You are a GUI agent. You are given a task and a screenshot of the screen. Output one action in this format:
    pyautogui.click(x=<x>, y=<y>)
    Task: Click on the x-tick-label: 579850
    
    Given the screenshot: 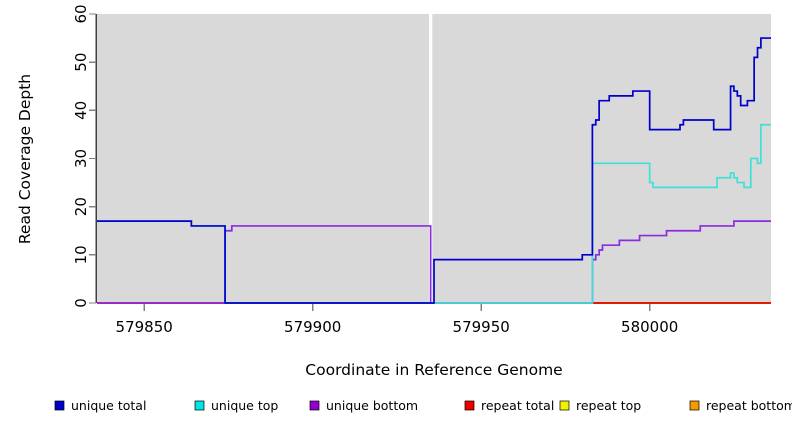 What is the action you would take?
    pyautogui.click(x=144, y=327)
    